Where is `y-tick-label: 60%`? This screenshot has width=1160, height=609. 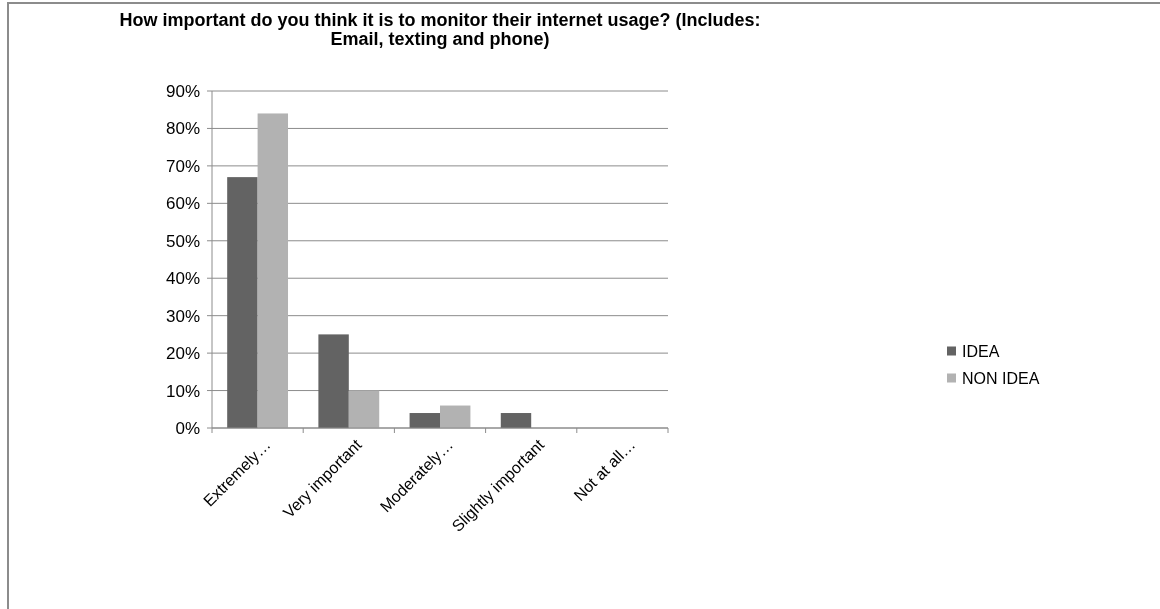
y-tick-label: 60% is located at coordinates (182, 204).